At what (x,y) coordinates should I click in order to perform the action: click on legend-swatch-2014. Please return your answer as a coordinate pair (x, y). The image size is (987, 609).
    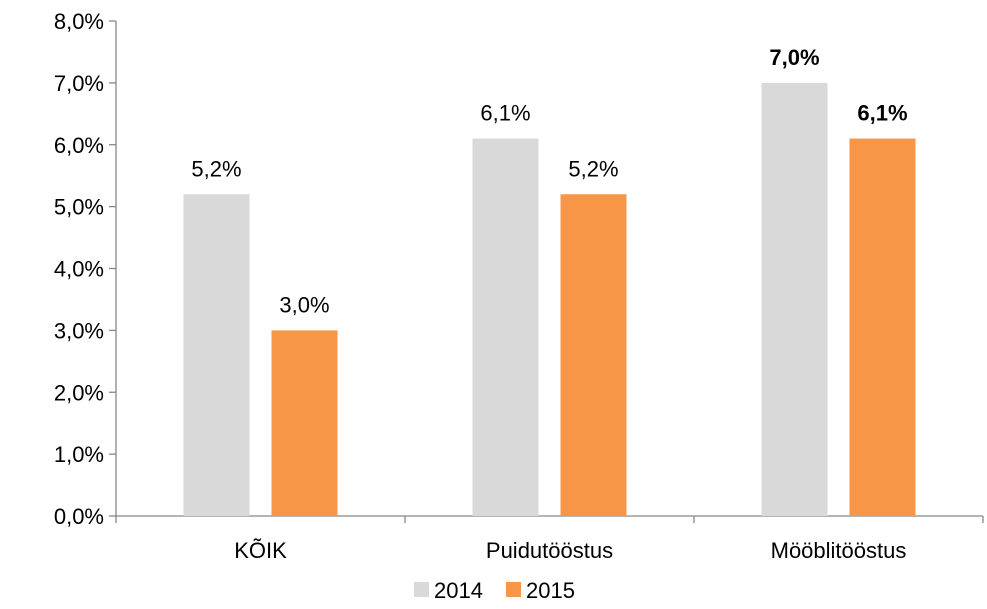
    Looking at the image, I should click on (421, 589).